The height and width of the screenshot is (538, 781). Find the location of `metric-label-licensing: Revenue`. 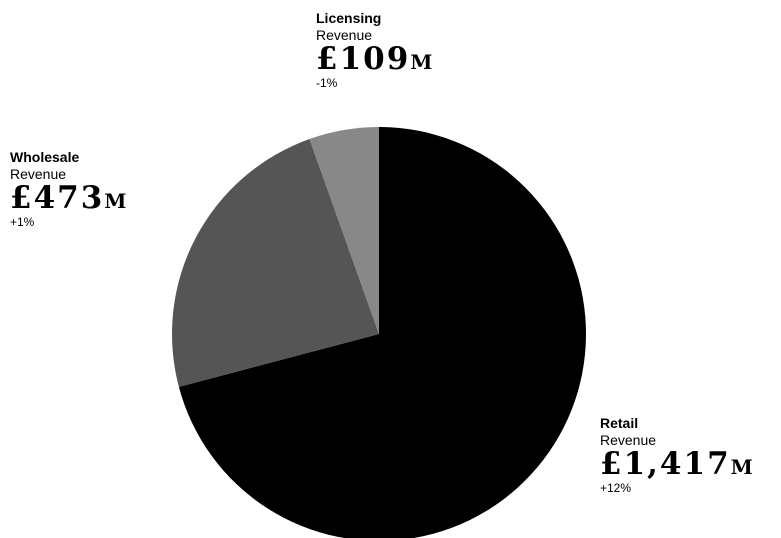

metric-label-licensing: Revenue is located at coordinates (344, 35).